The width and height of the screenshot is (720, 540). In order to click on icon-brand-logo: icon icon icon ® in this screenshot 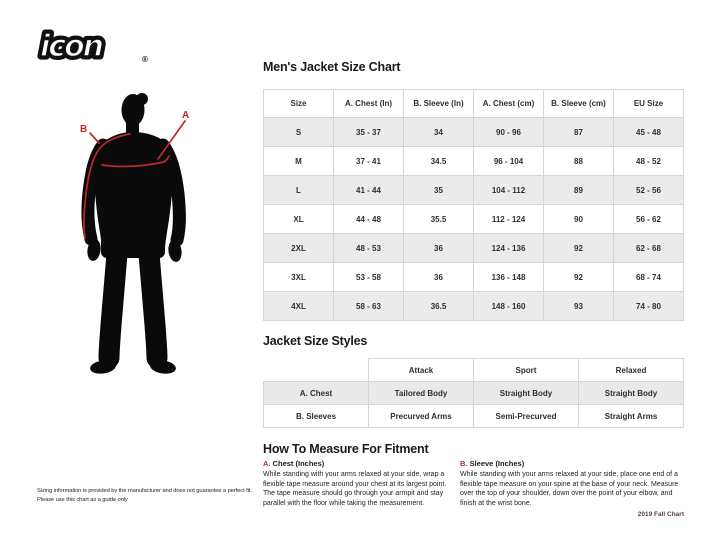, I will do `click(95, 49)`.